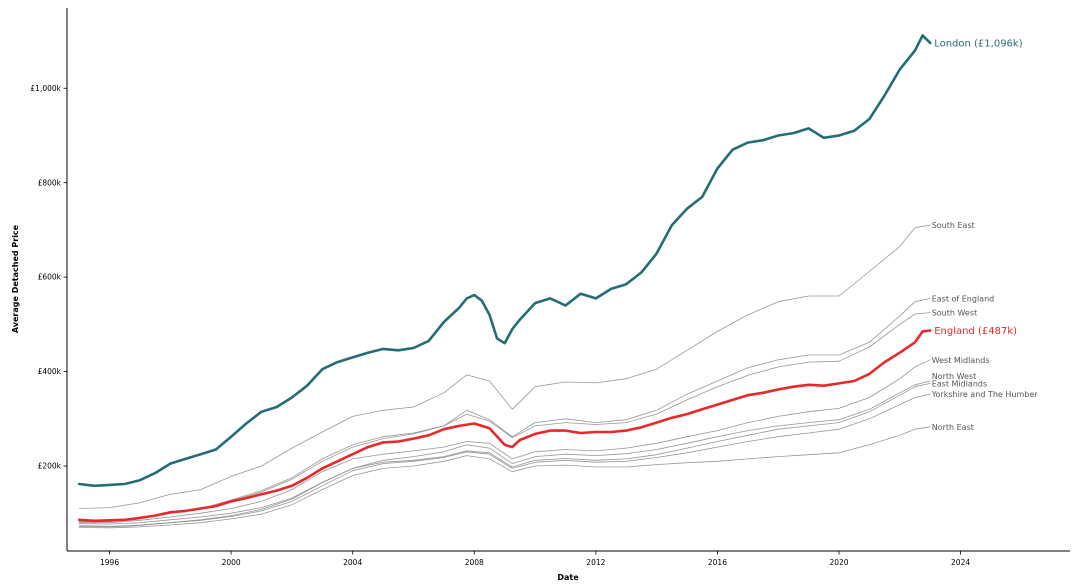  What do you see at coordinates (109, 562) in the screenshot?
I see `x-tick-label: 1996` at bounding box center [109, 562].